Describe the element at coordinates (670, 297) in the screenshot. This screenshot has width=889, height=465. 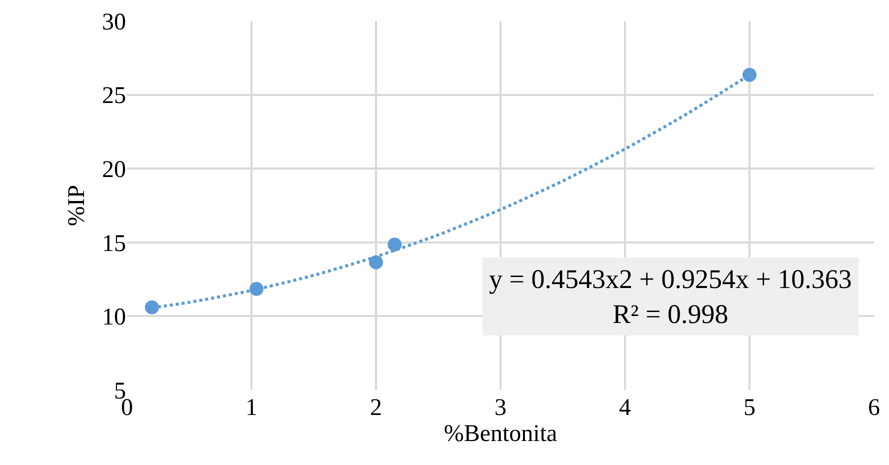
I see `annotation: y = 0.4543x2 + 0.9254x + 10.363 R² = 0.998` at that location.